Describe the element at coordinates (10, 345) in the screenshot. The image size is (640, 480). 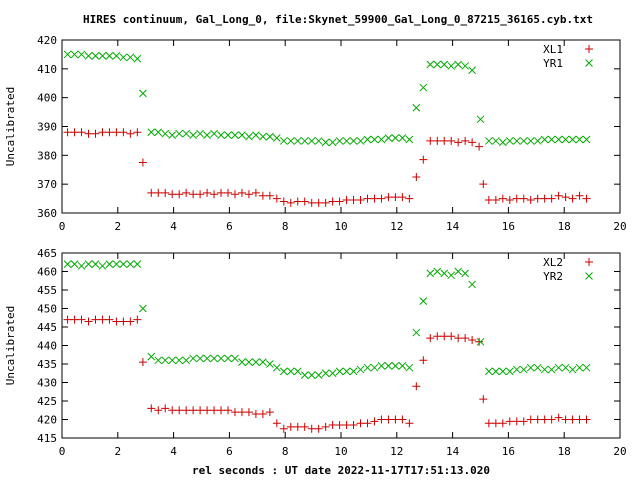
I see `y-axis-label: Uncalibrated` at that location.